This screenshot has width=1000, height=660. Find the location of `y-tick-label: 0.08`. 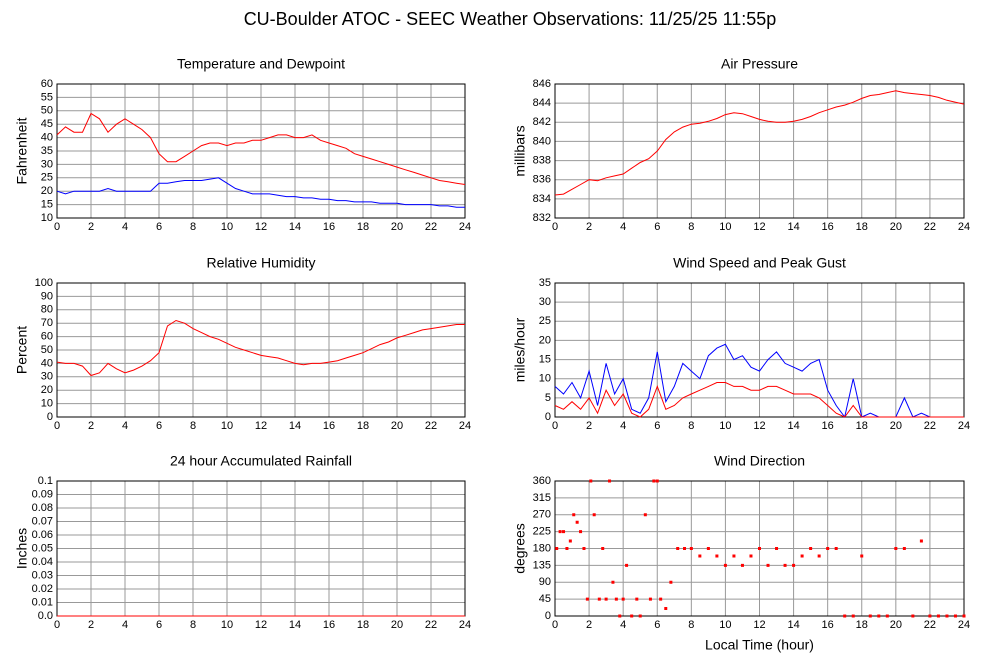

y-tick-label: 0.08 is located at coordinates (42, 508).